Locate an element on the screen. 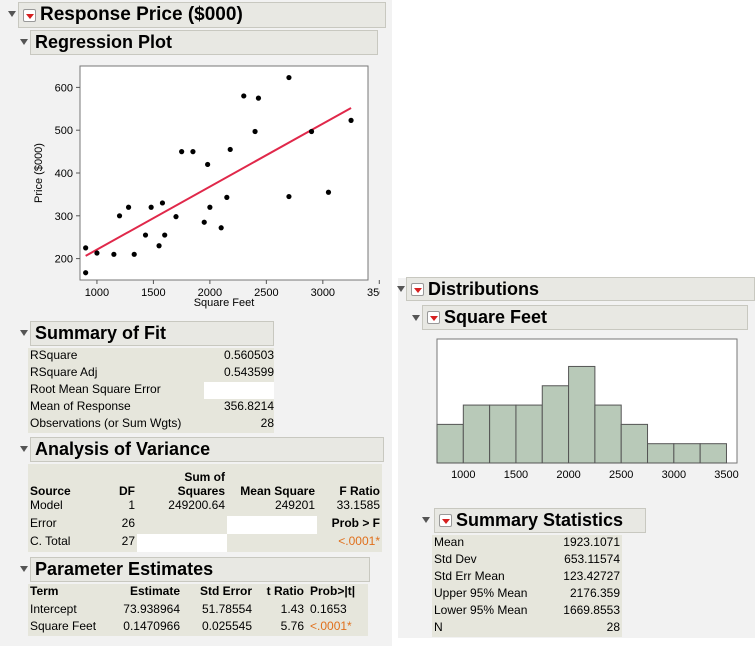 The width and height of the screenshot is (755, 646). anova-col-ms: Mean Square is located at coordinates (272, 481).